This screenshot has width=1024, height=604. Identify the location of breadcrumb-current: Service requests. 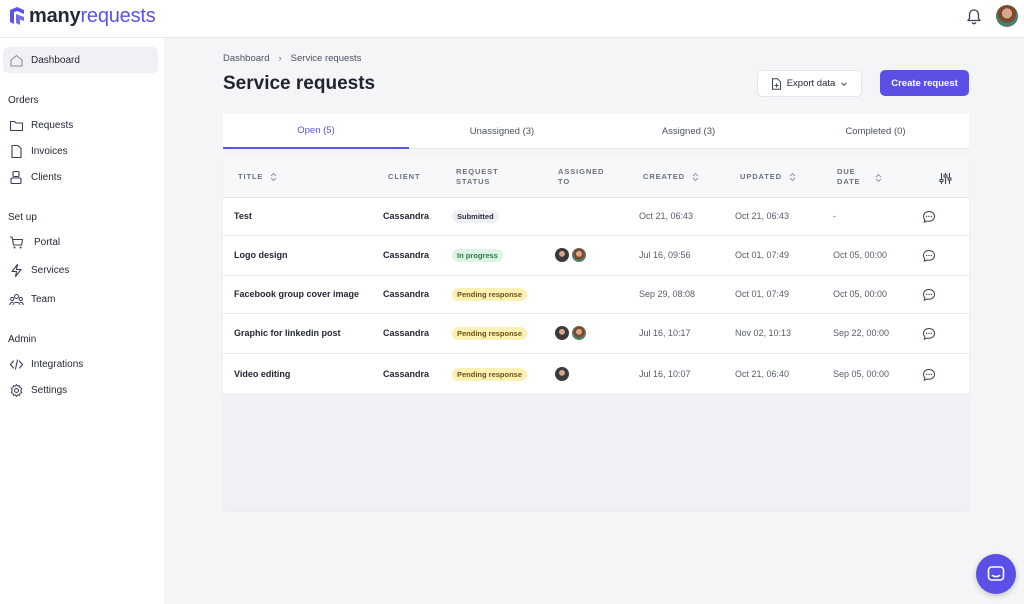
(326, 58).